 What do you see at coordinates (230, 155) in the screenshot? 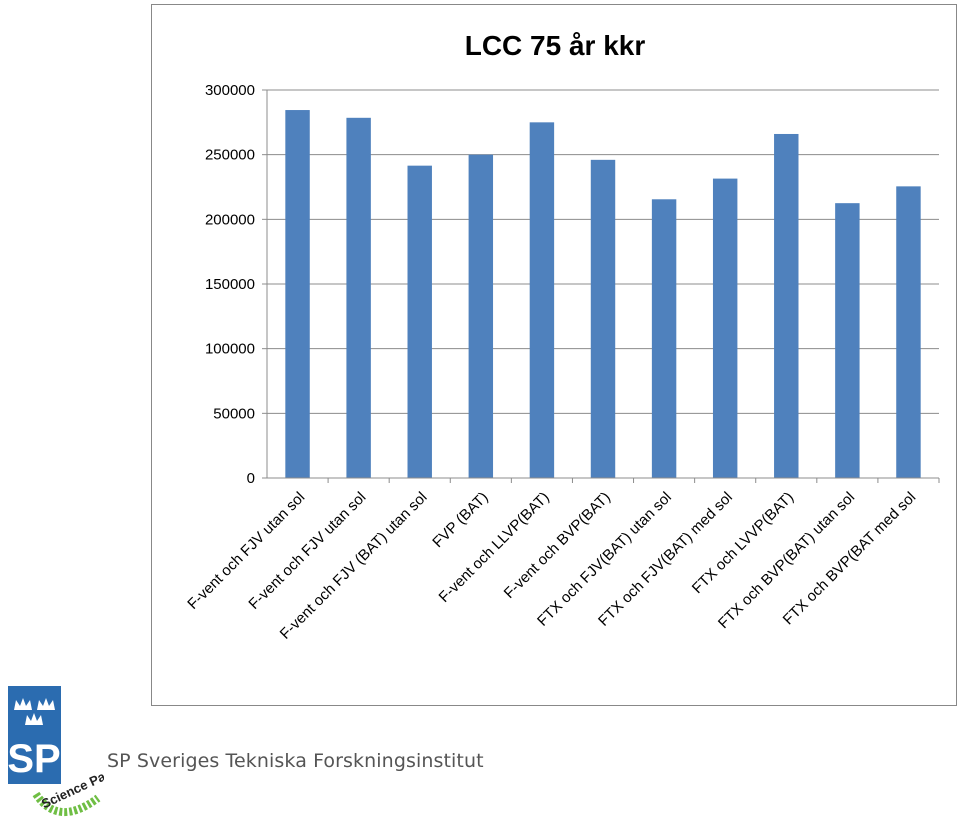
I see `y-tick-label: 250000` at bounding box center [230, 155].